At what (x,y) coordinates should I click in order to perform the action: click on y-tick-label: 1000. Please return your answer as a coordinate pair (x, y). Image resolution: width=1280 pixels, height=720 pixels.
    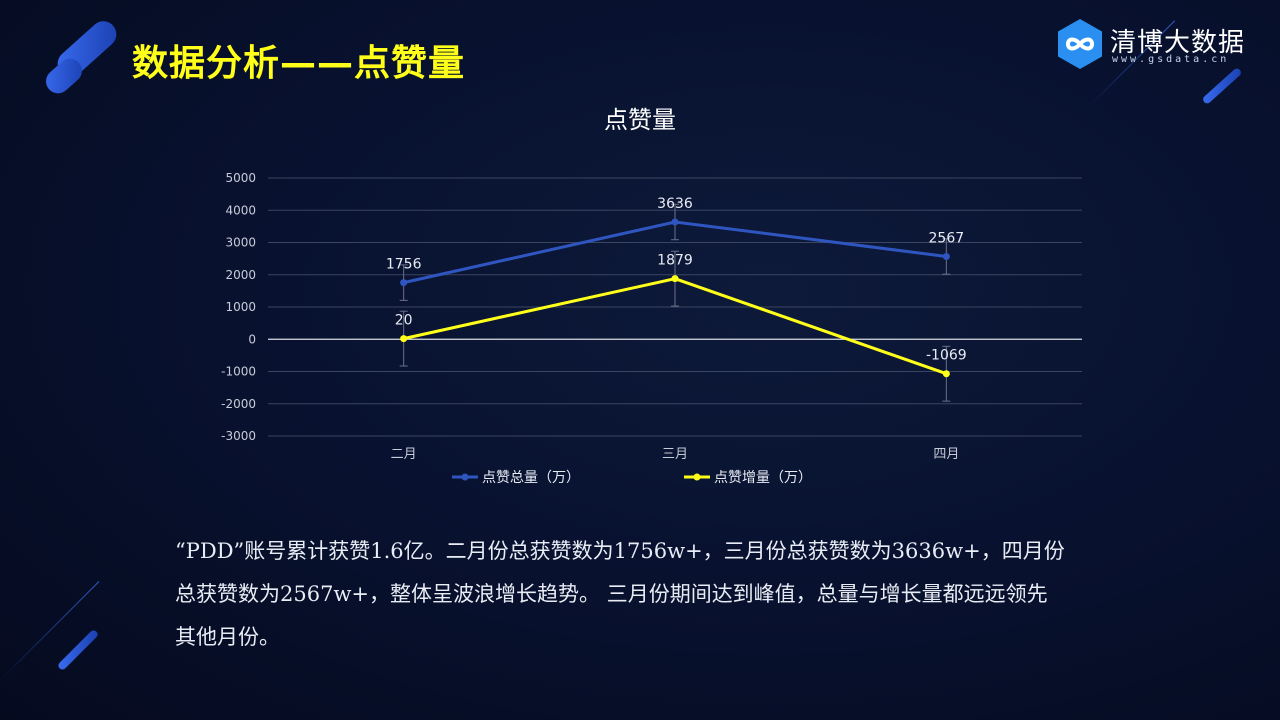
    Looking at the image, I should click on (240, 307).